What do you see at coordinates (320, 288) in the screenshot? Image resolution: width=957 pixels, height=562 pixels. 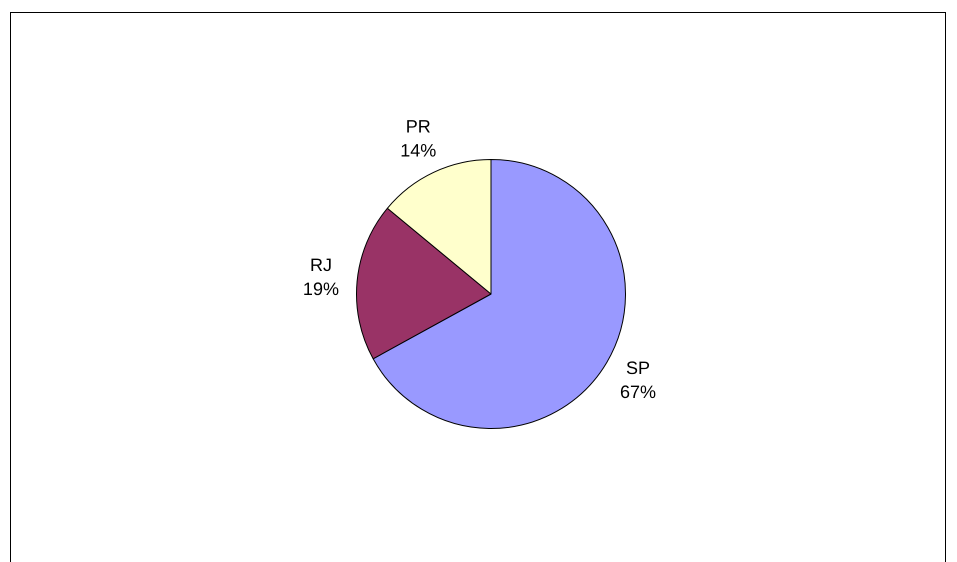 I see `data-label: 19%` at bounding box center [320, 288].